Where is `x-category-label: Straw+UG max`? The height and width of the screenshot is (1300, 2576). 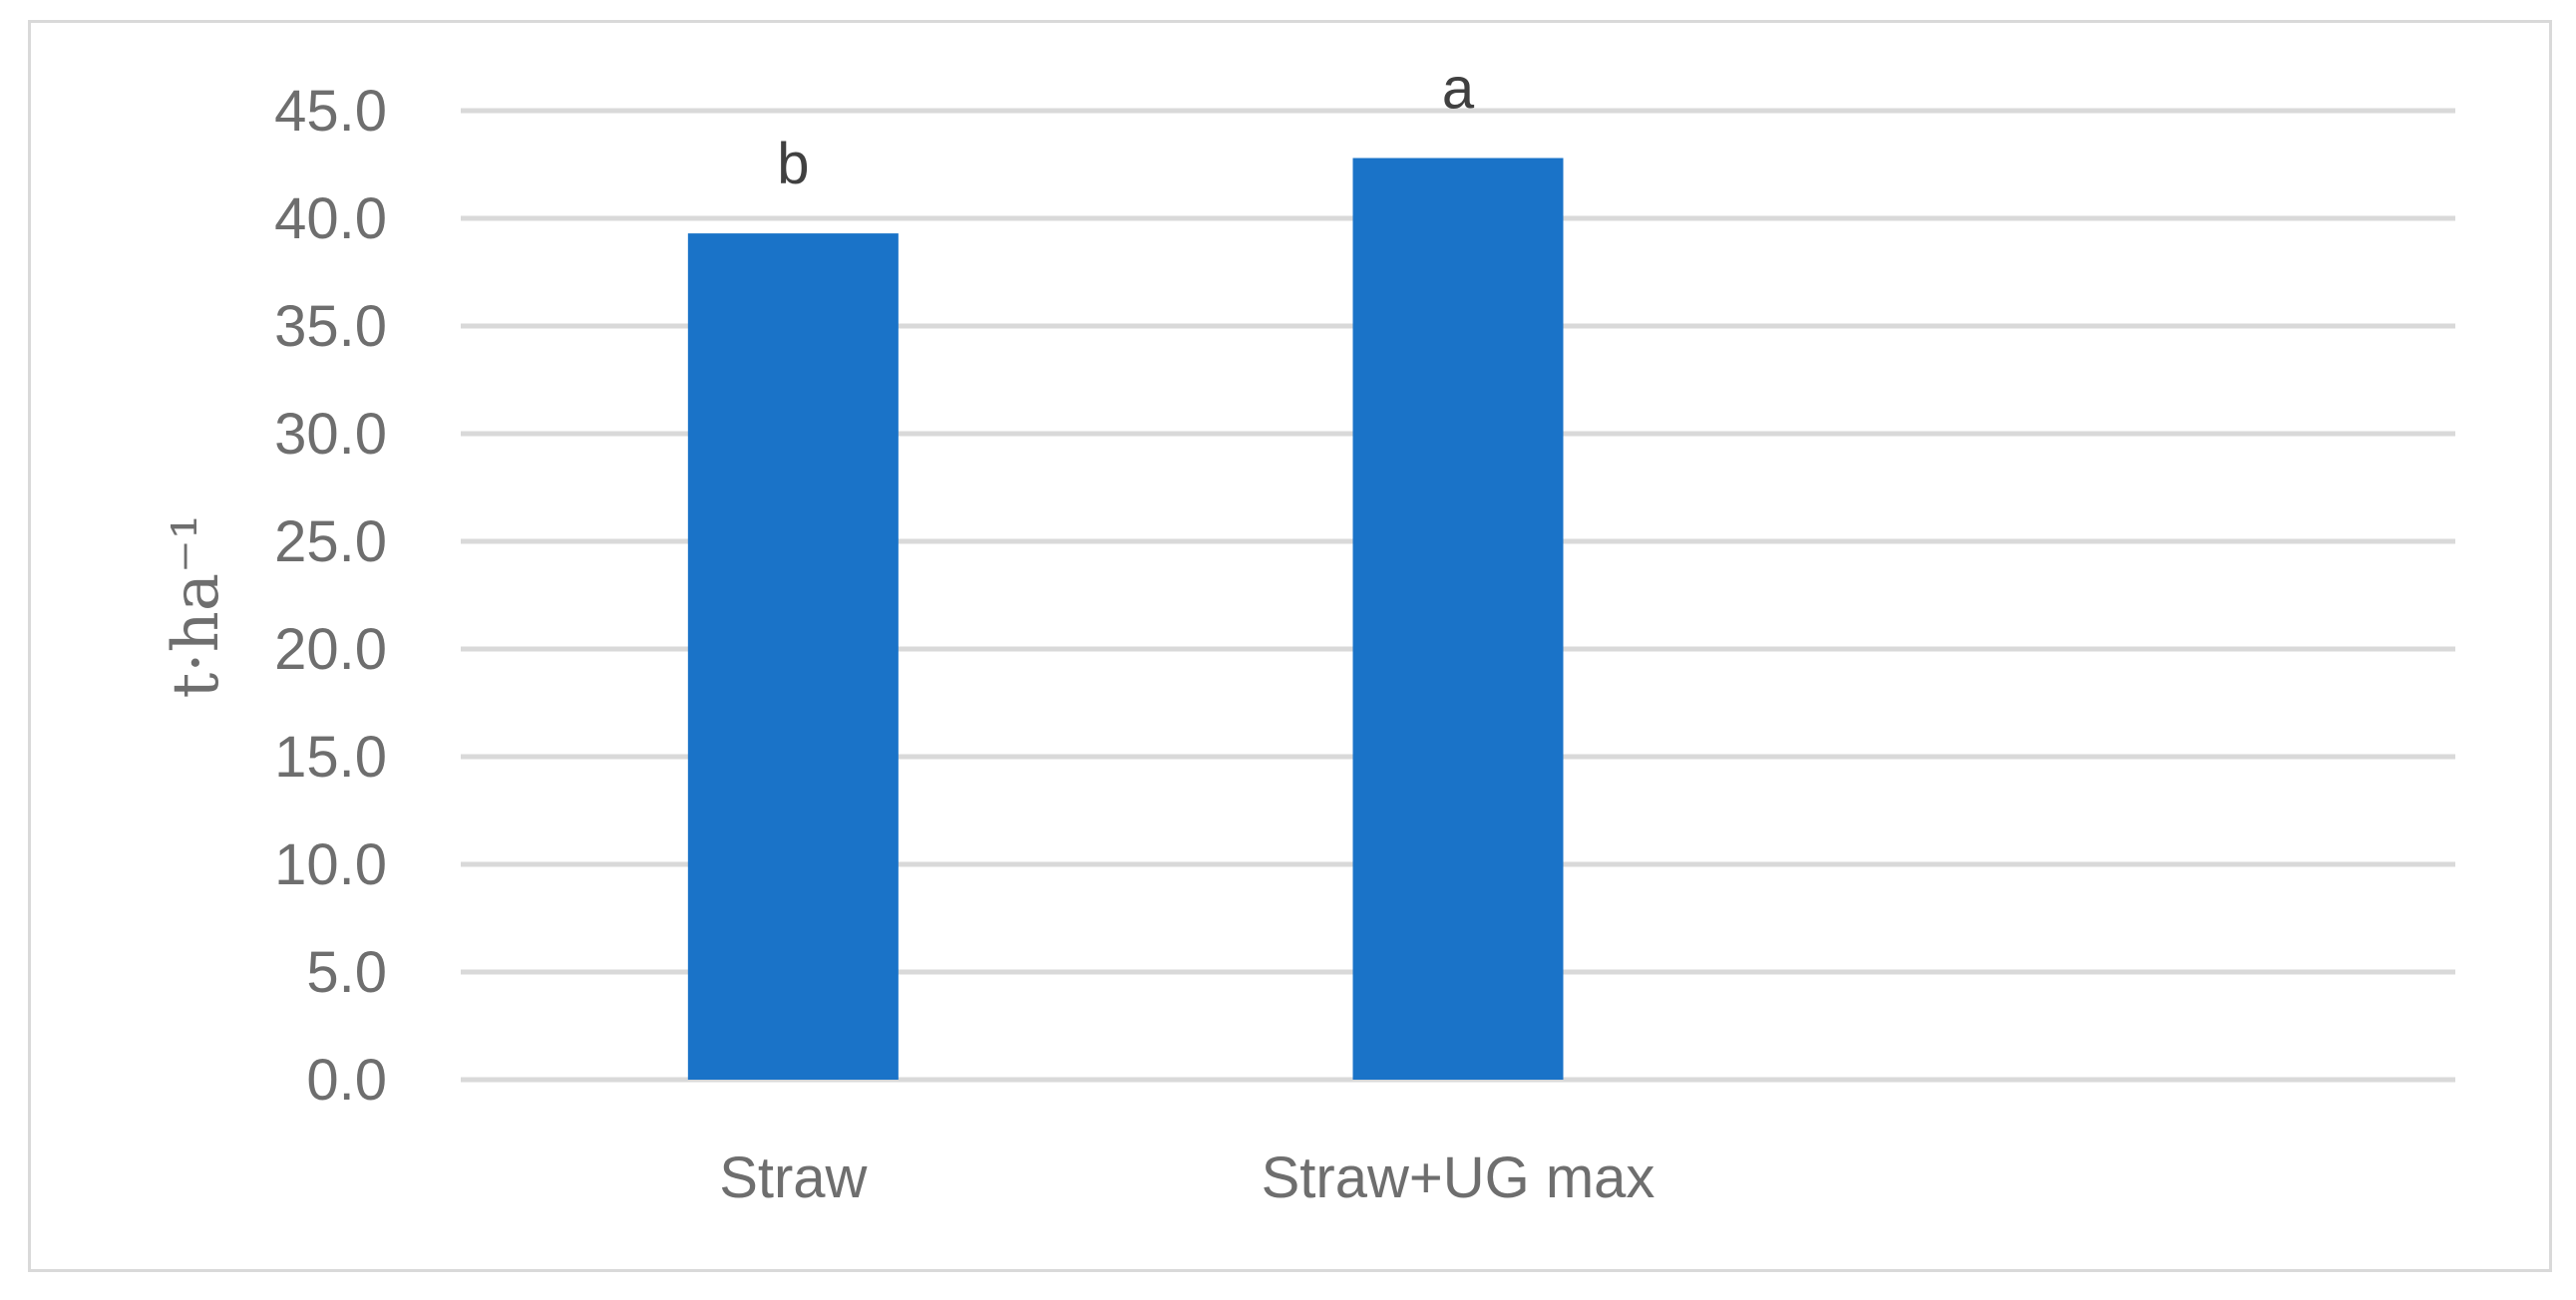
x-category-label: Straw+UG max is located at coordinates (1459, 1177).